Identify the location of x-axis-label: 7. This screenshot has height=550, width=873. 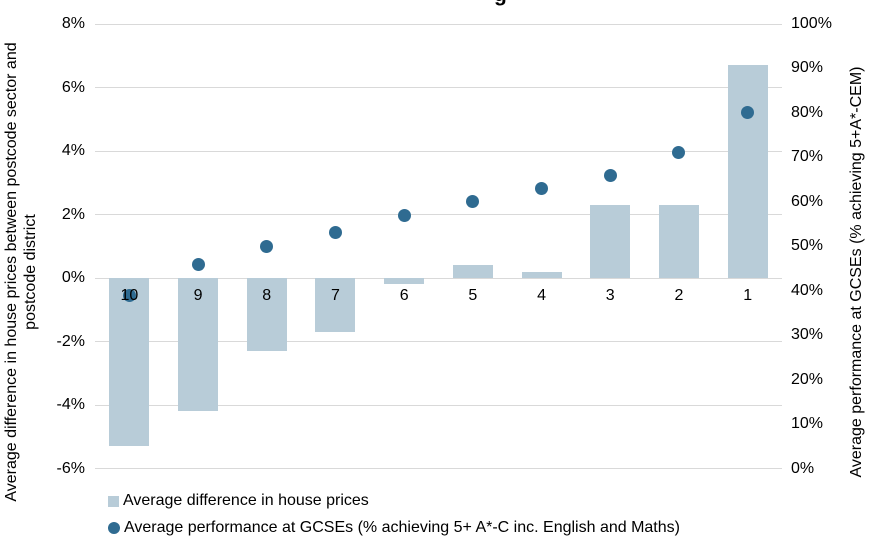
(335, 295).